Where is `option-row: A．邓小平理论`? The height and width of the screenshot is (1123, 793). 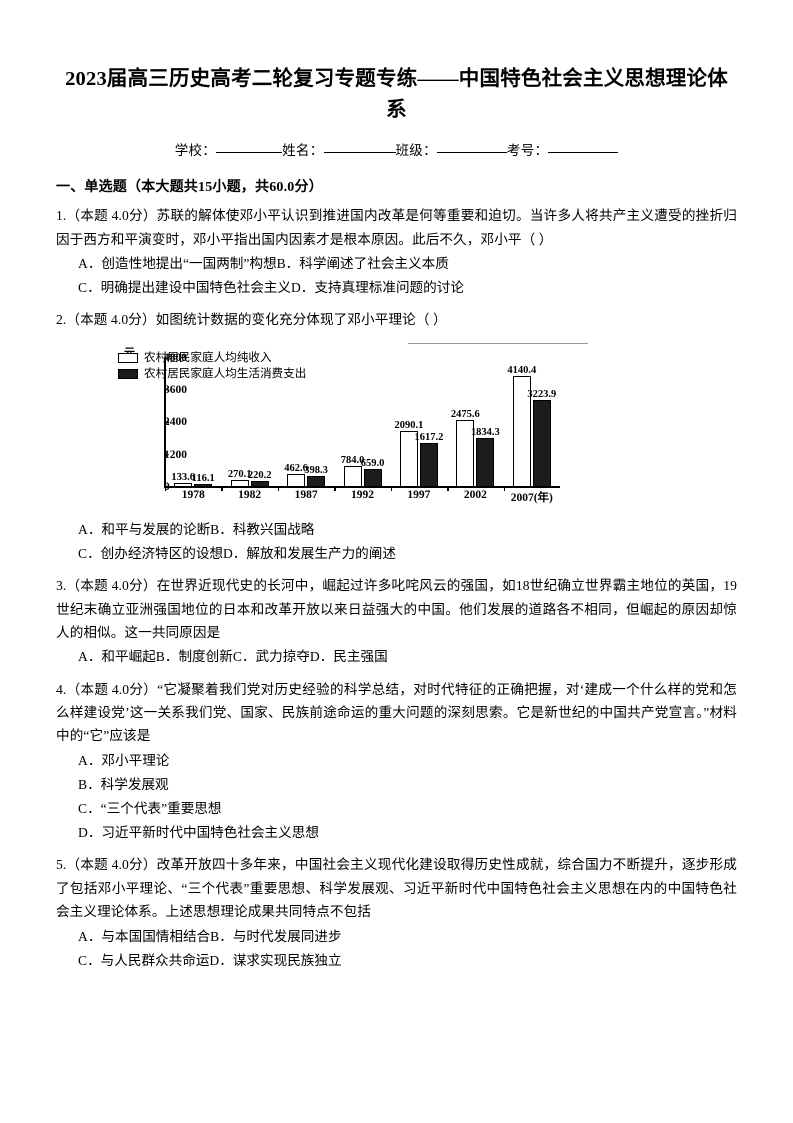
option-row: A．邓小平理论 is located at coordinates (396, 761).